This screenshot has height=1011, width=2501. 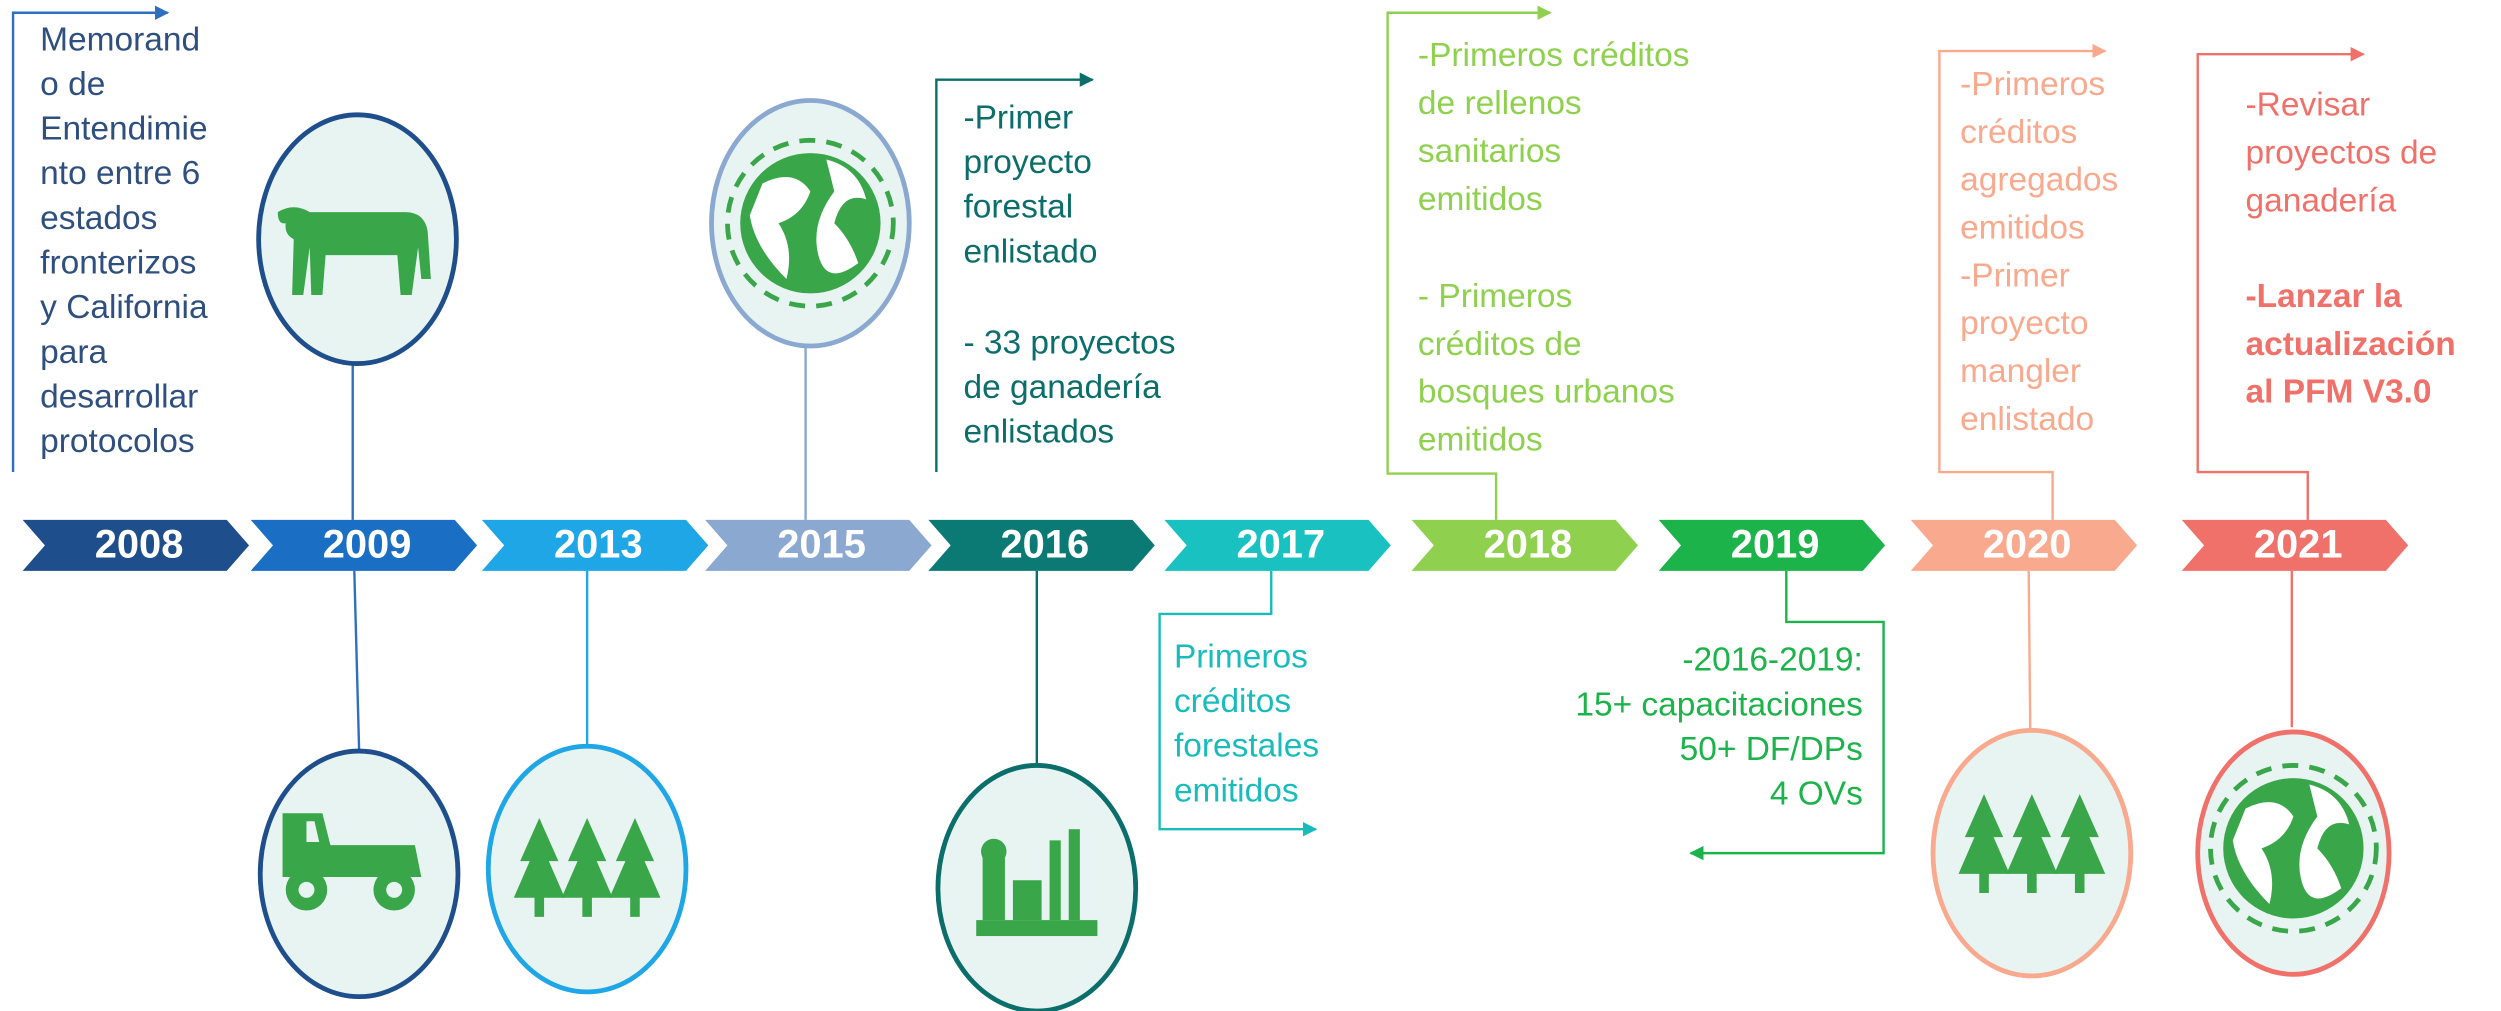 I want to click on note-line: -Primeros créditos, so click(x=1554, y=55).